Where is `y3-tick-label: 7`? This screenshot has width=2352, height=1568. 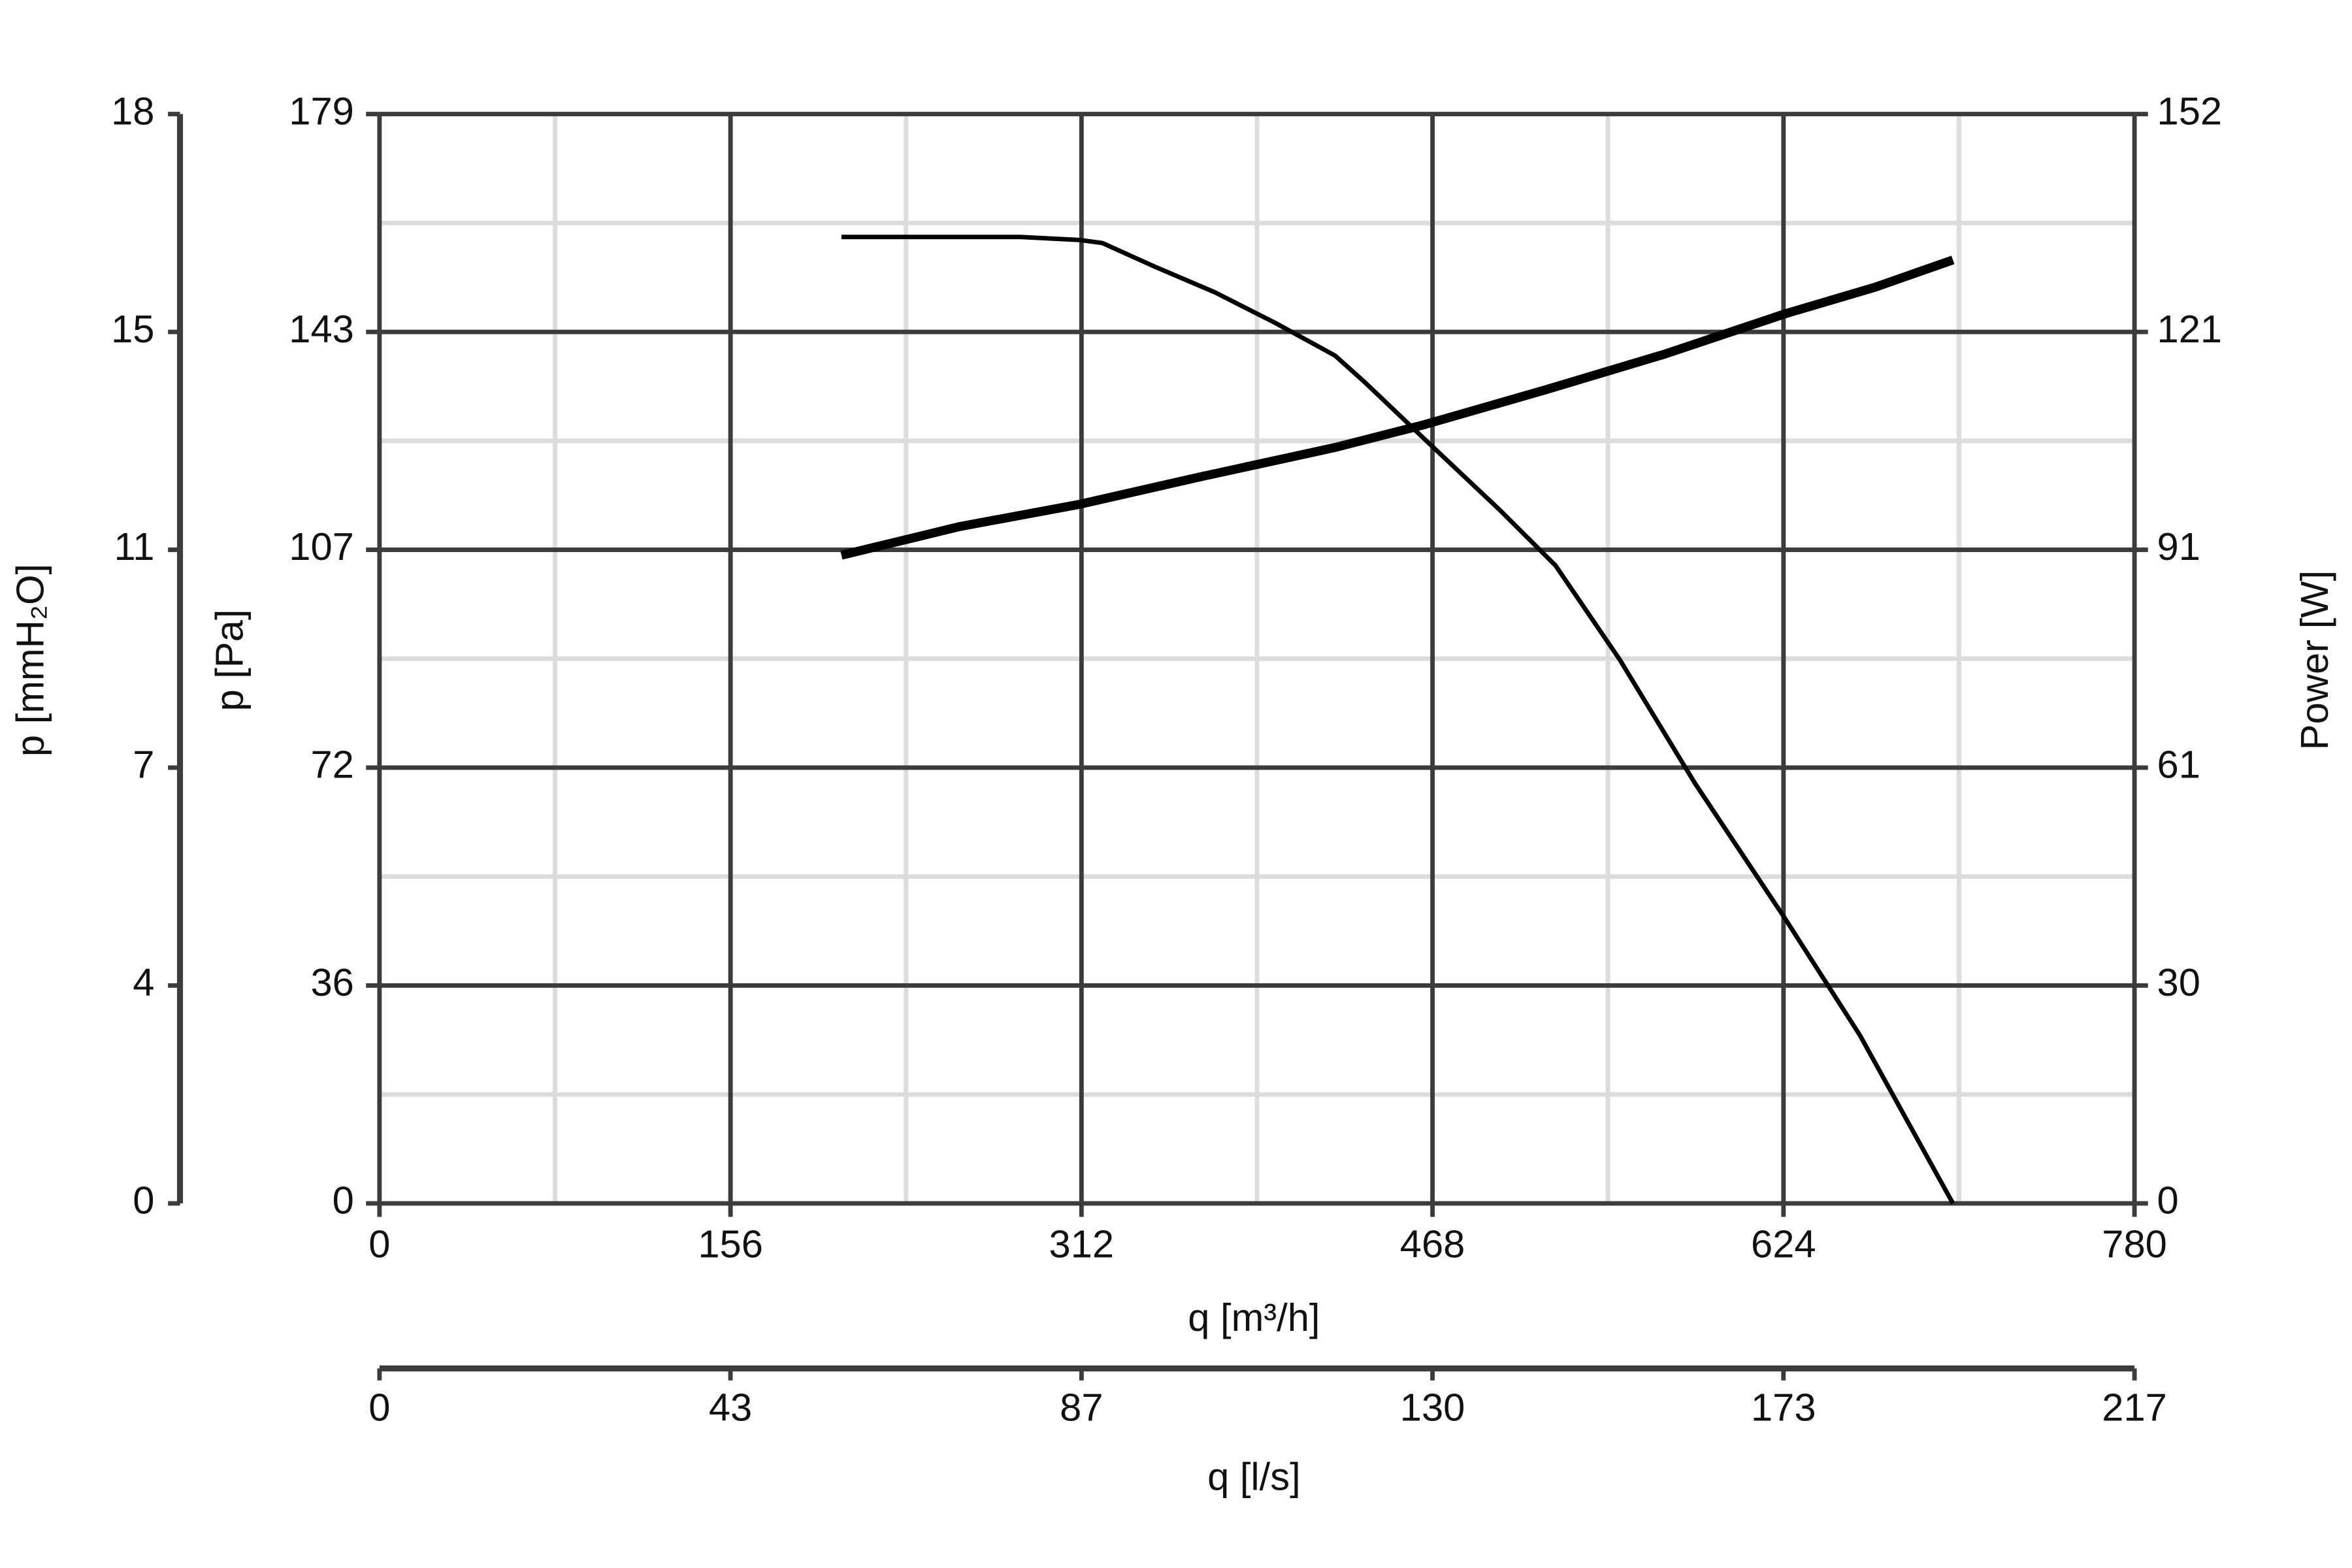 y3-tick-label: 7 is located at coordinates (143, 765).